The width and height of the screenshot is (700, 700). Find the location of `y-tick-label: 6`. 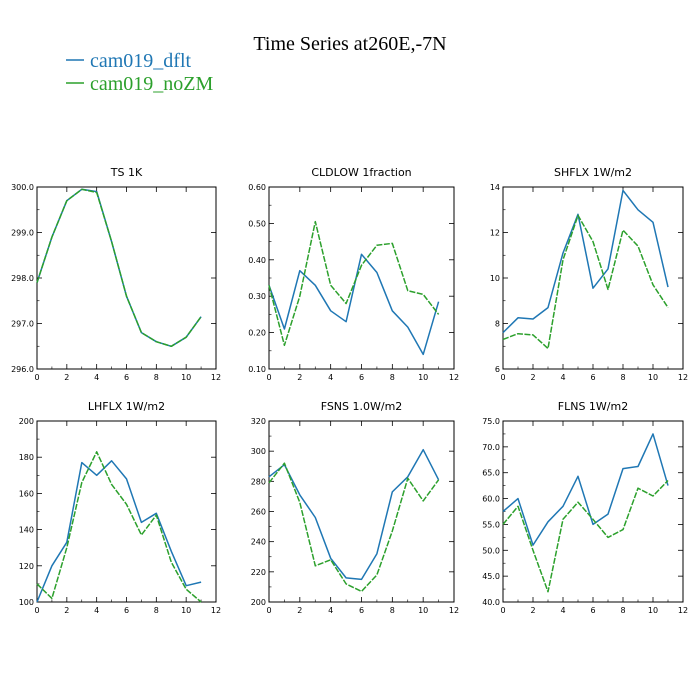

y-tick-label: 6 is located at coordinates (497, 369).